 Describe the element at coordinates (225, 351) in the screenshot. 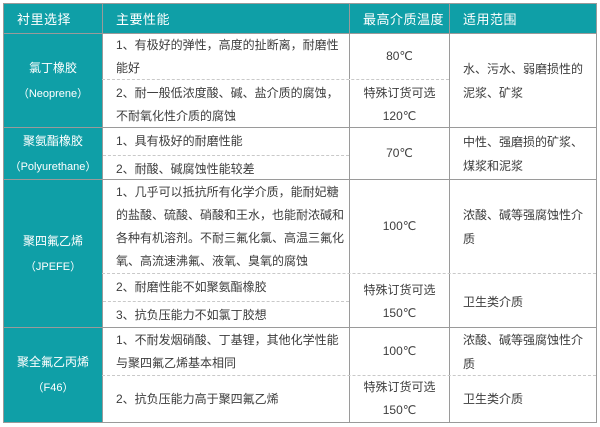

I see `performance-item: 1、不耐发烟硝酸、丁基锂，其他化学性能与聚四氟乙烯基本相同` at that location.